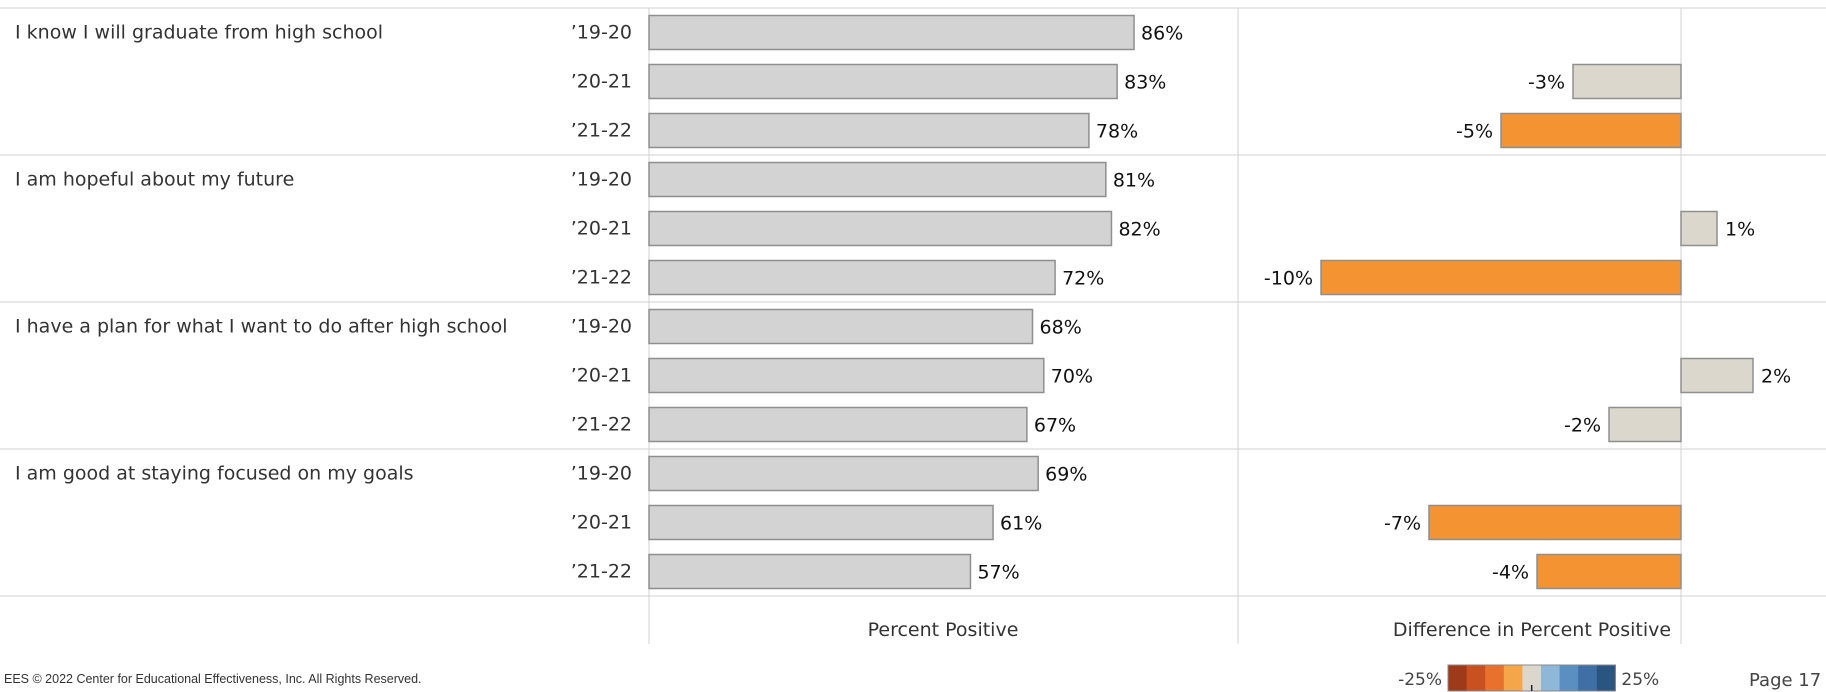 The image size is (1826, 692). What do you see at coordinates (1420, 680) in the screenshot?
I see `legend-min-label: -25%` at bounding box center [1420, 680].